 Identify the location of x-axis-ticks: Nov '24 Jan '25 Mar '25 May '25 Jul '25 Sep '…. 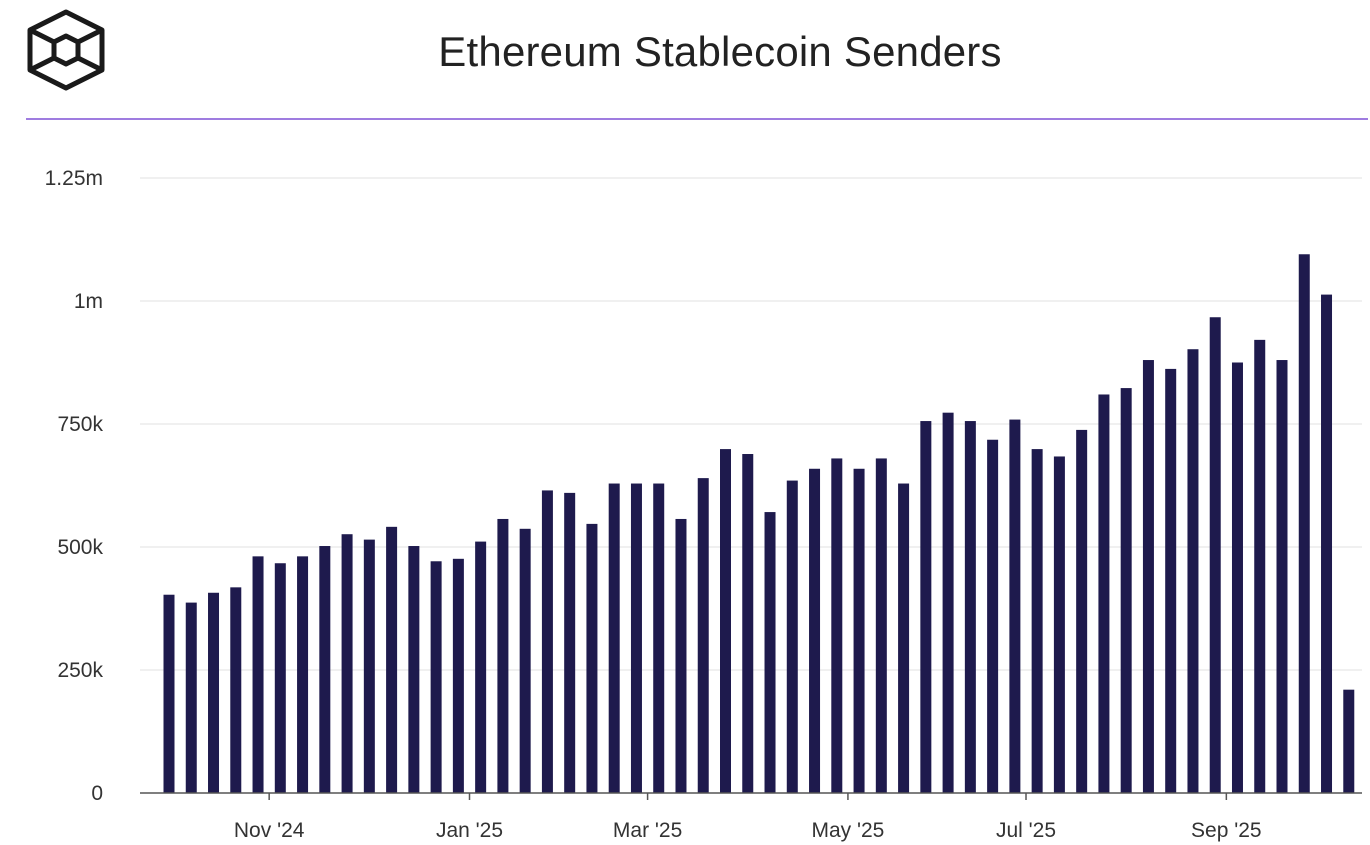
(748, 817).